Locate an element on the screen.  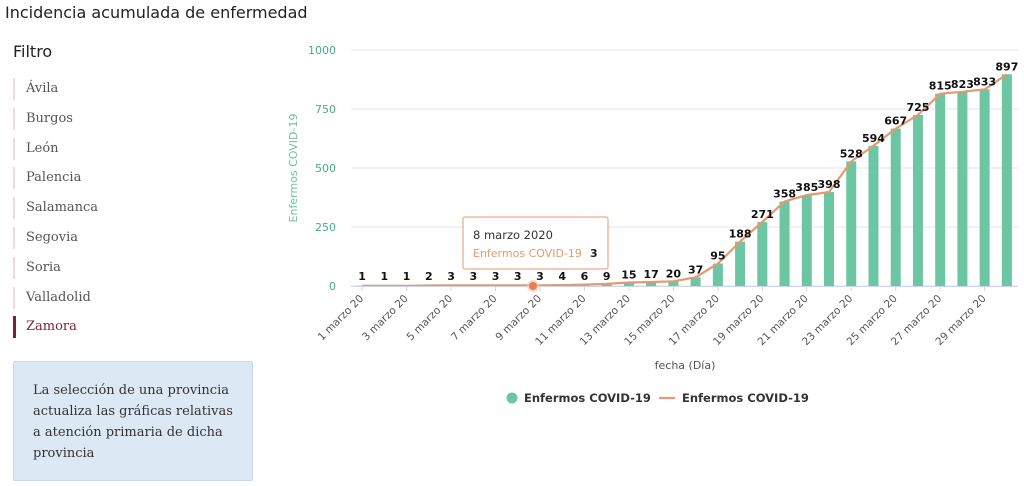
data-label: 833 is located at coordinates (984, 81).